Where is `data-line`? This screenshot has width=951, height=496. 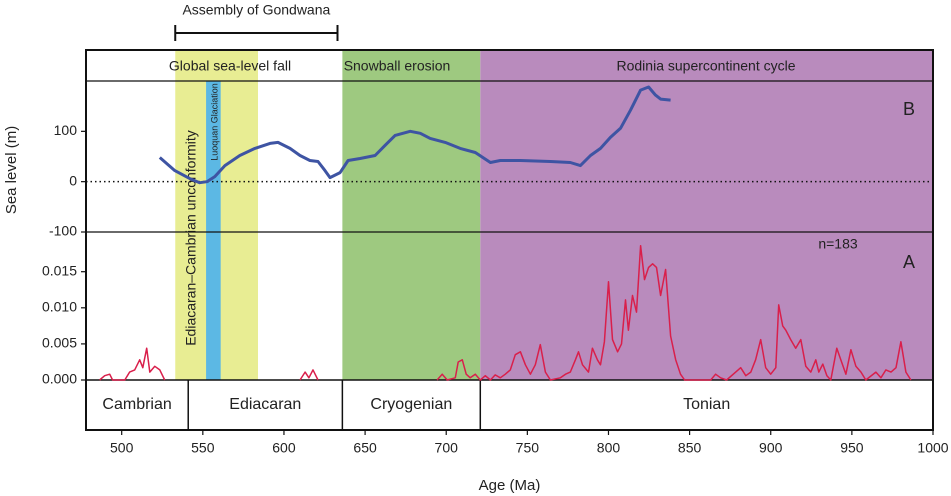 data-line is located at coordinates (414, 135).